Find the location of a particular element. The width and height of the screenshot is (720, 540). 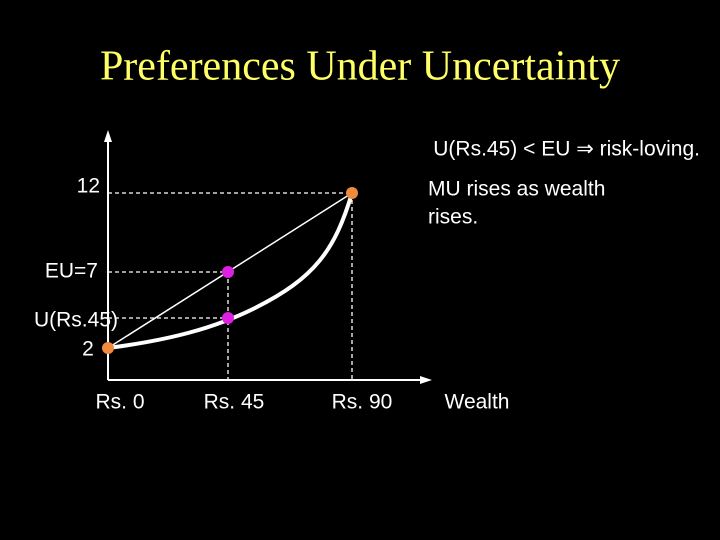

note-line: rises. is located at coordinates (453, 217).